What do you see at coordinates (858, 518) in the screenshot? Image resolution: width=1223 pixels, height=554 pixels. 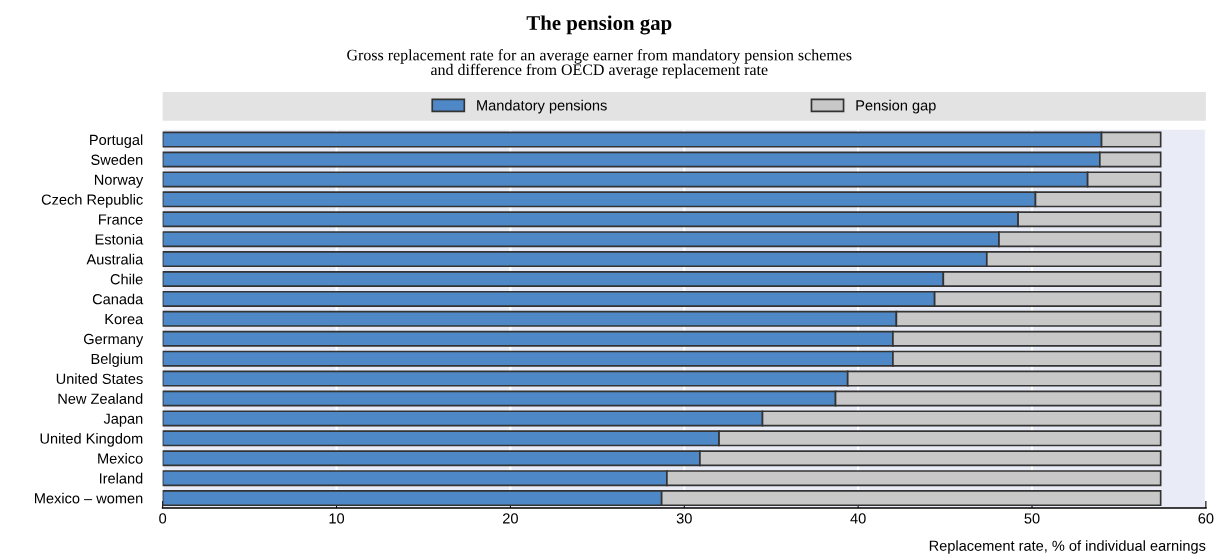 I see `x-tick-label: 40` at bounding box center [858, 518].